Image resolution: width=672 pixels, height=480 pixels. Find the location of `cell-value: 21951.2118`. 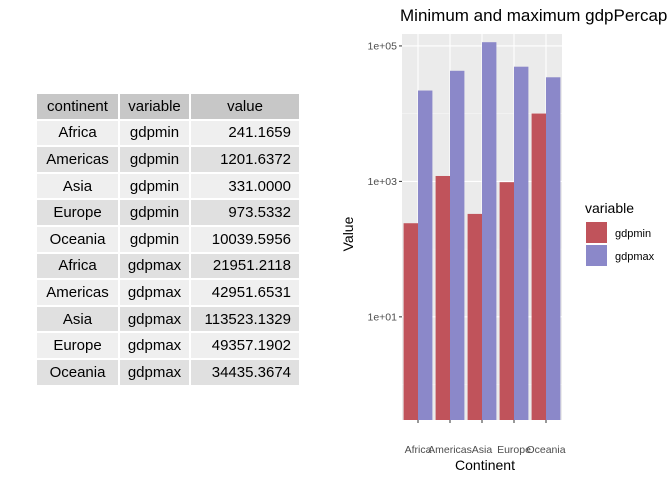

cell-value: 21951.2118 is located at coordinates (246, 267).